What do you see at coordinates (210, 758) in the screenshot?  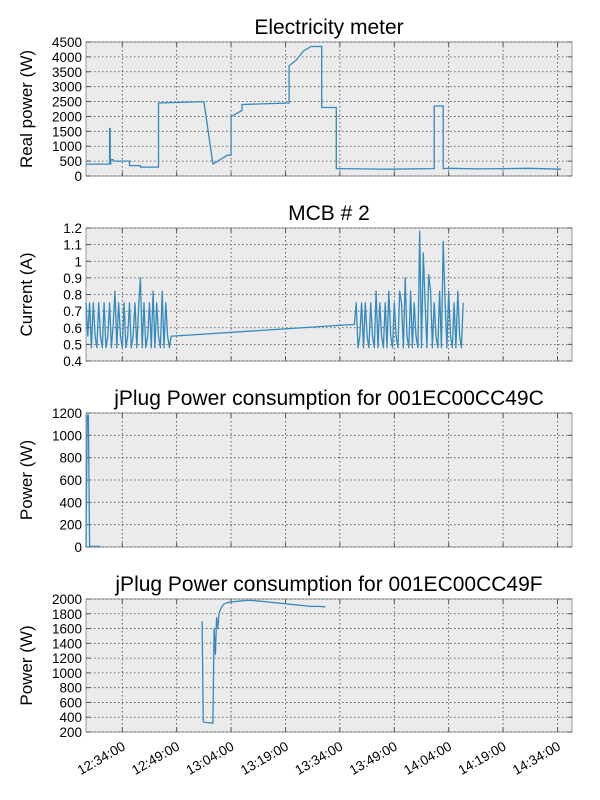 I see `x-tick-label: 13:04:00` at bounding box center [210, 758].